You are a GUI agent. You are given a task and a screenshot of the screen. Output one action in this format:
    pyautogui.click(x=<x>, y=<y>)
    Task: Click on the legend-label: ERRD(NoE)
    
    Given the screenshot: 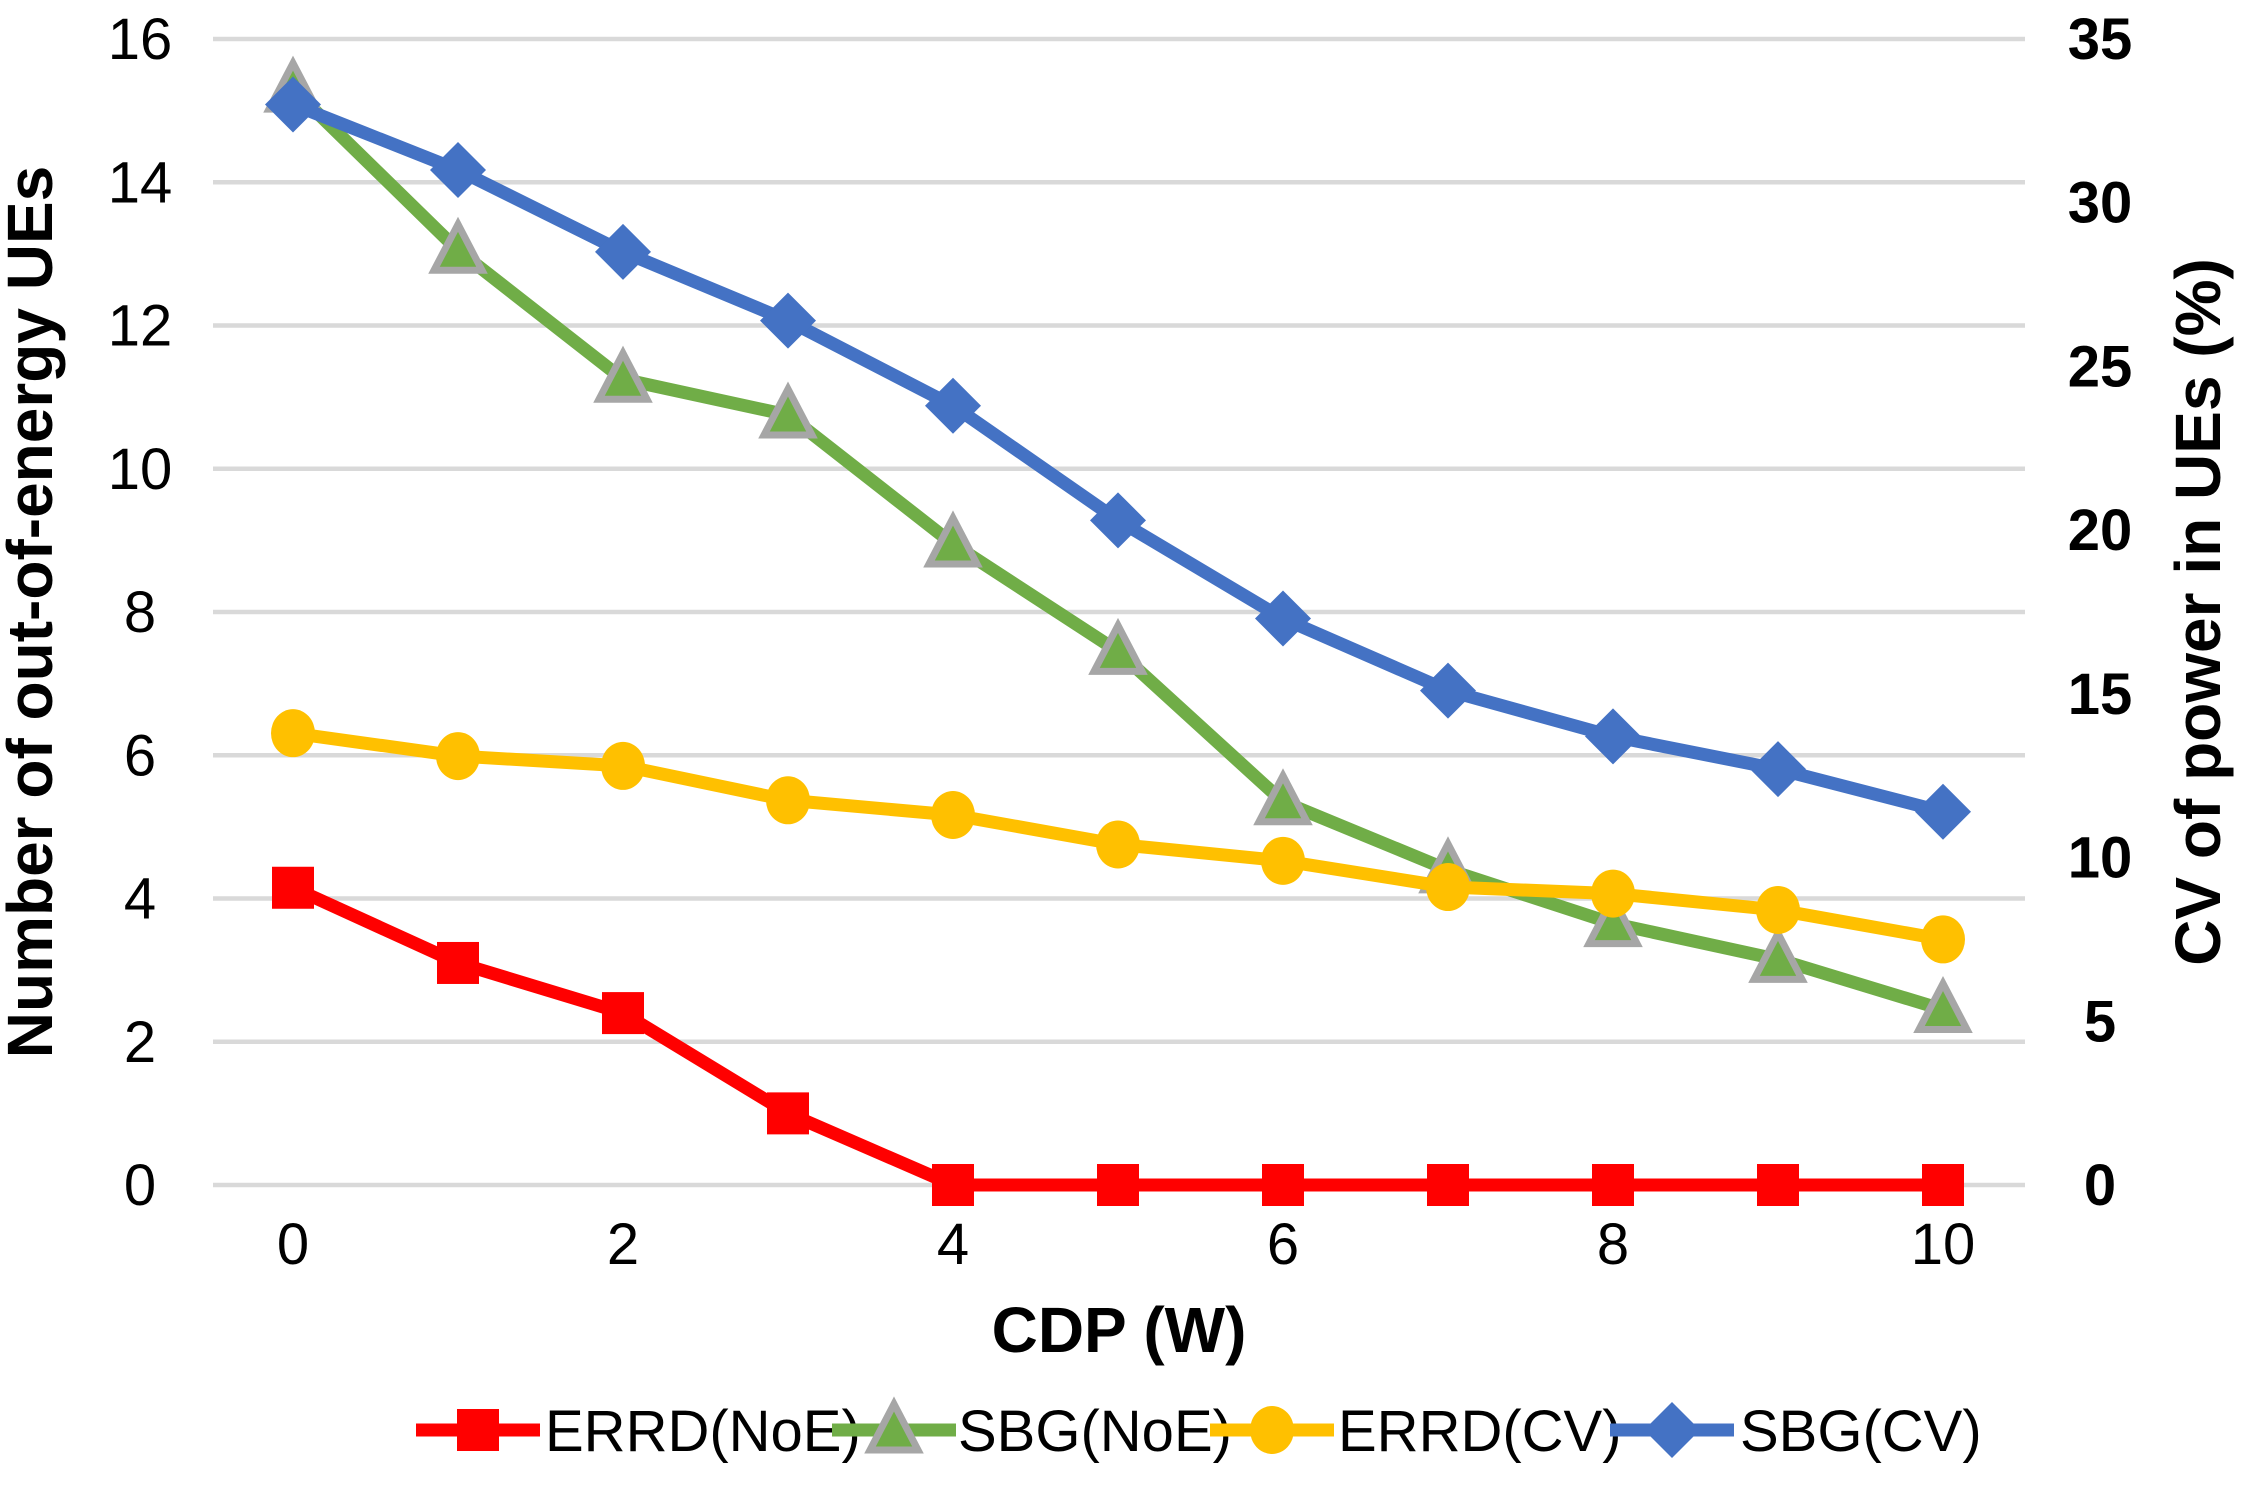 What is the action you would take?
    pyautogui.click(x=703, y=1431)
    